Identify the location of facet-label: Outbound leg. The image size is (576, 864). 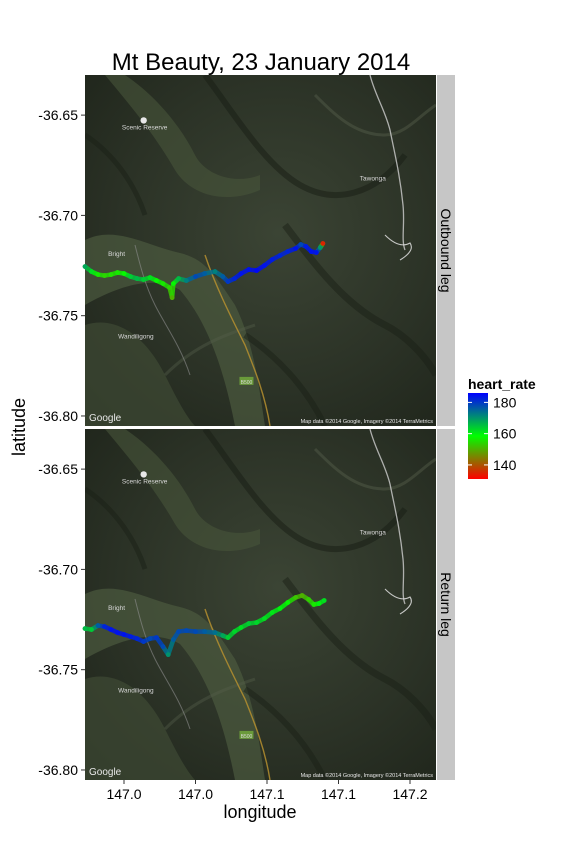
(446, 250).